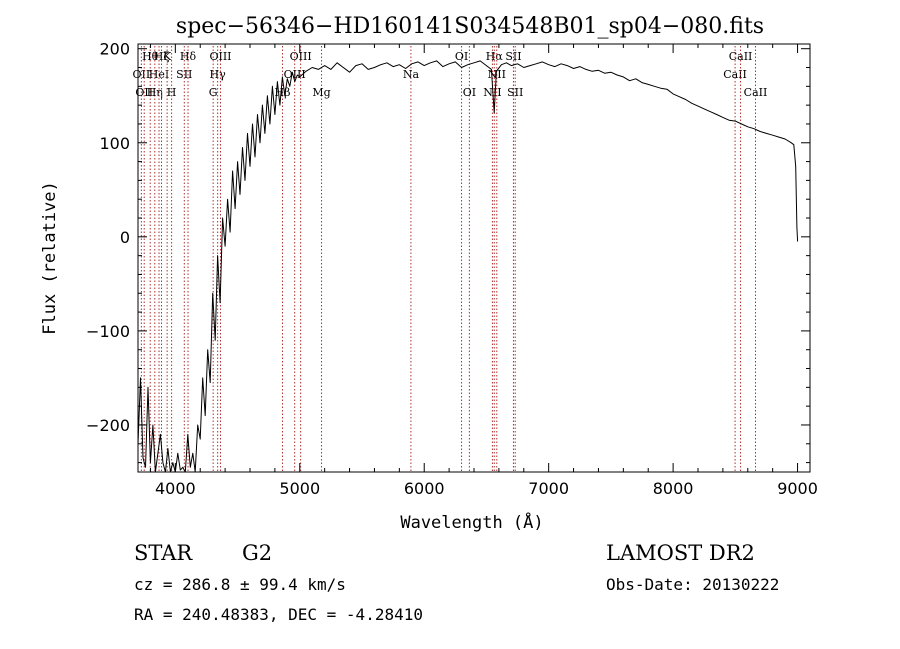 The width and height of the screenshot is (900, 649). What do you see at coordinates (184, 74) in the screenshot?
I see `marker-label-8: SII` at bounding box center [184, 74].